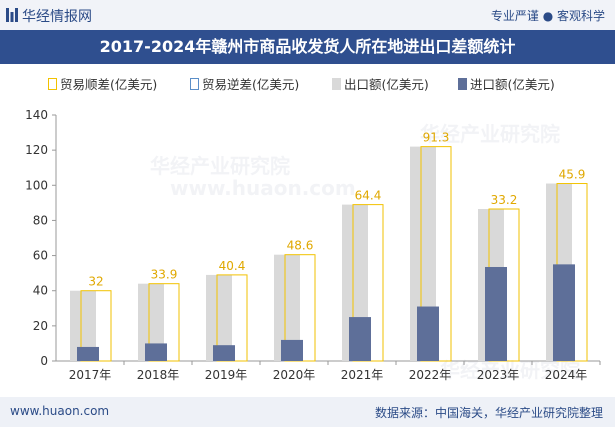  I want to click on top-bar: 华经情报网 专业严谨 ● 客观科学, so click(307, 15).